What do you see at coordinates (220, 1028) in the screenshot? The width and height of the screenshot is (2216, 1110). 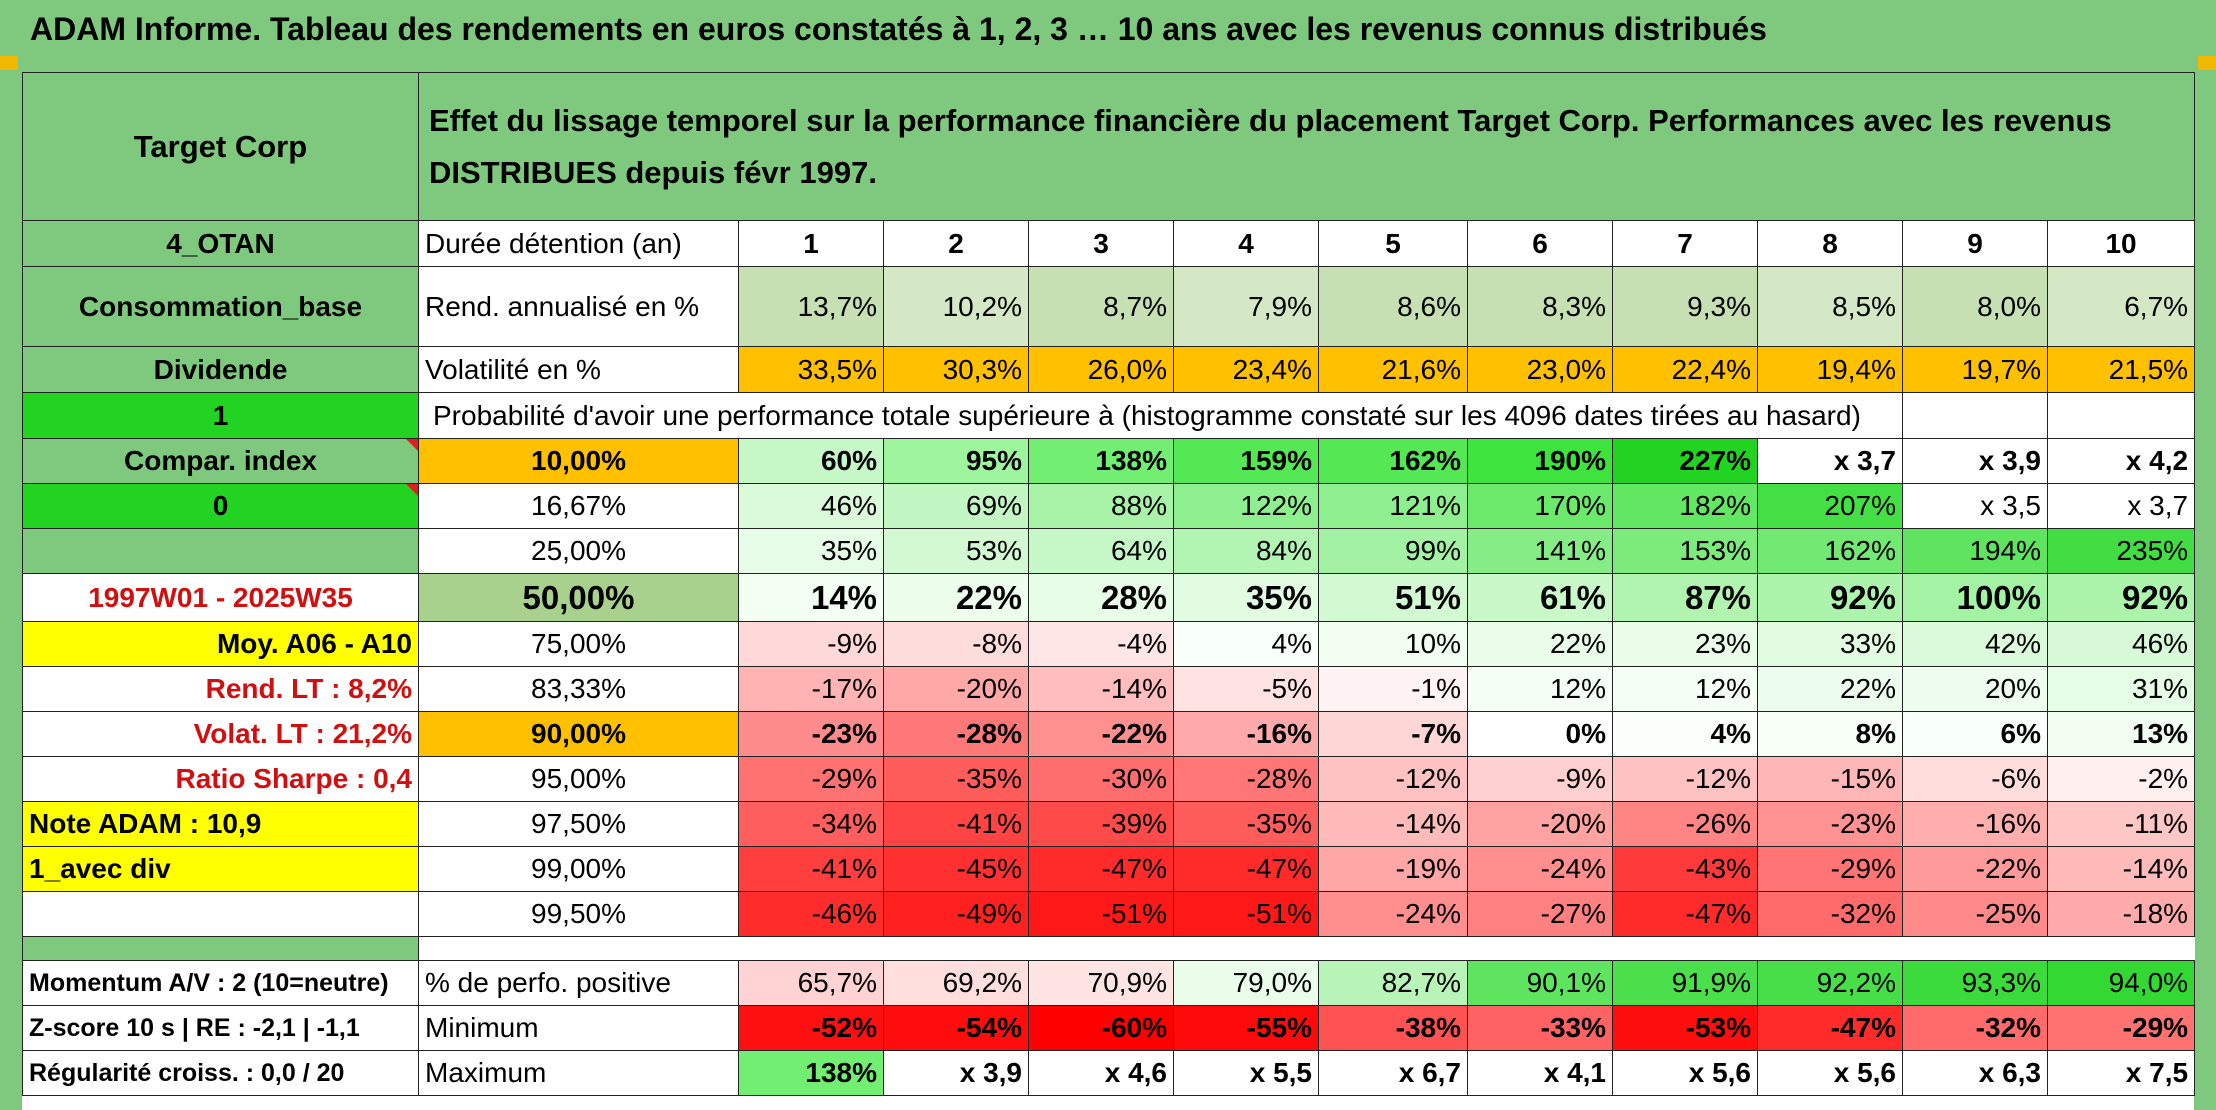 I see `zscore-label: Z-score 10 s | RE : -2,1 | -1,1` at bounding box center [220, 1028].